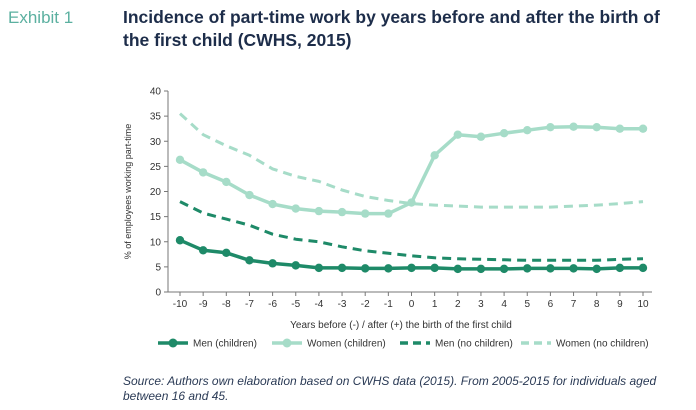  What do you see at coordinates (346, 344) in the screenshot?
I see `legend-label: Women (children)` at bounding box center [346, 344].